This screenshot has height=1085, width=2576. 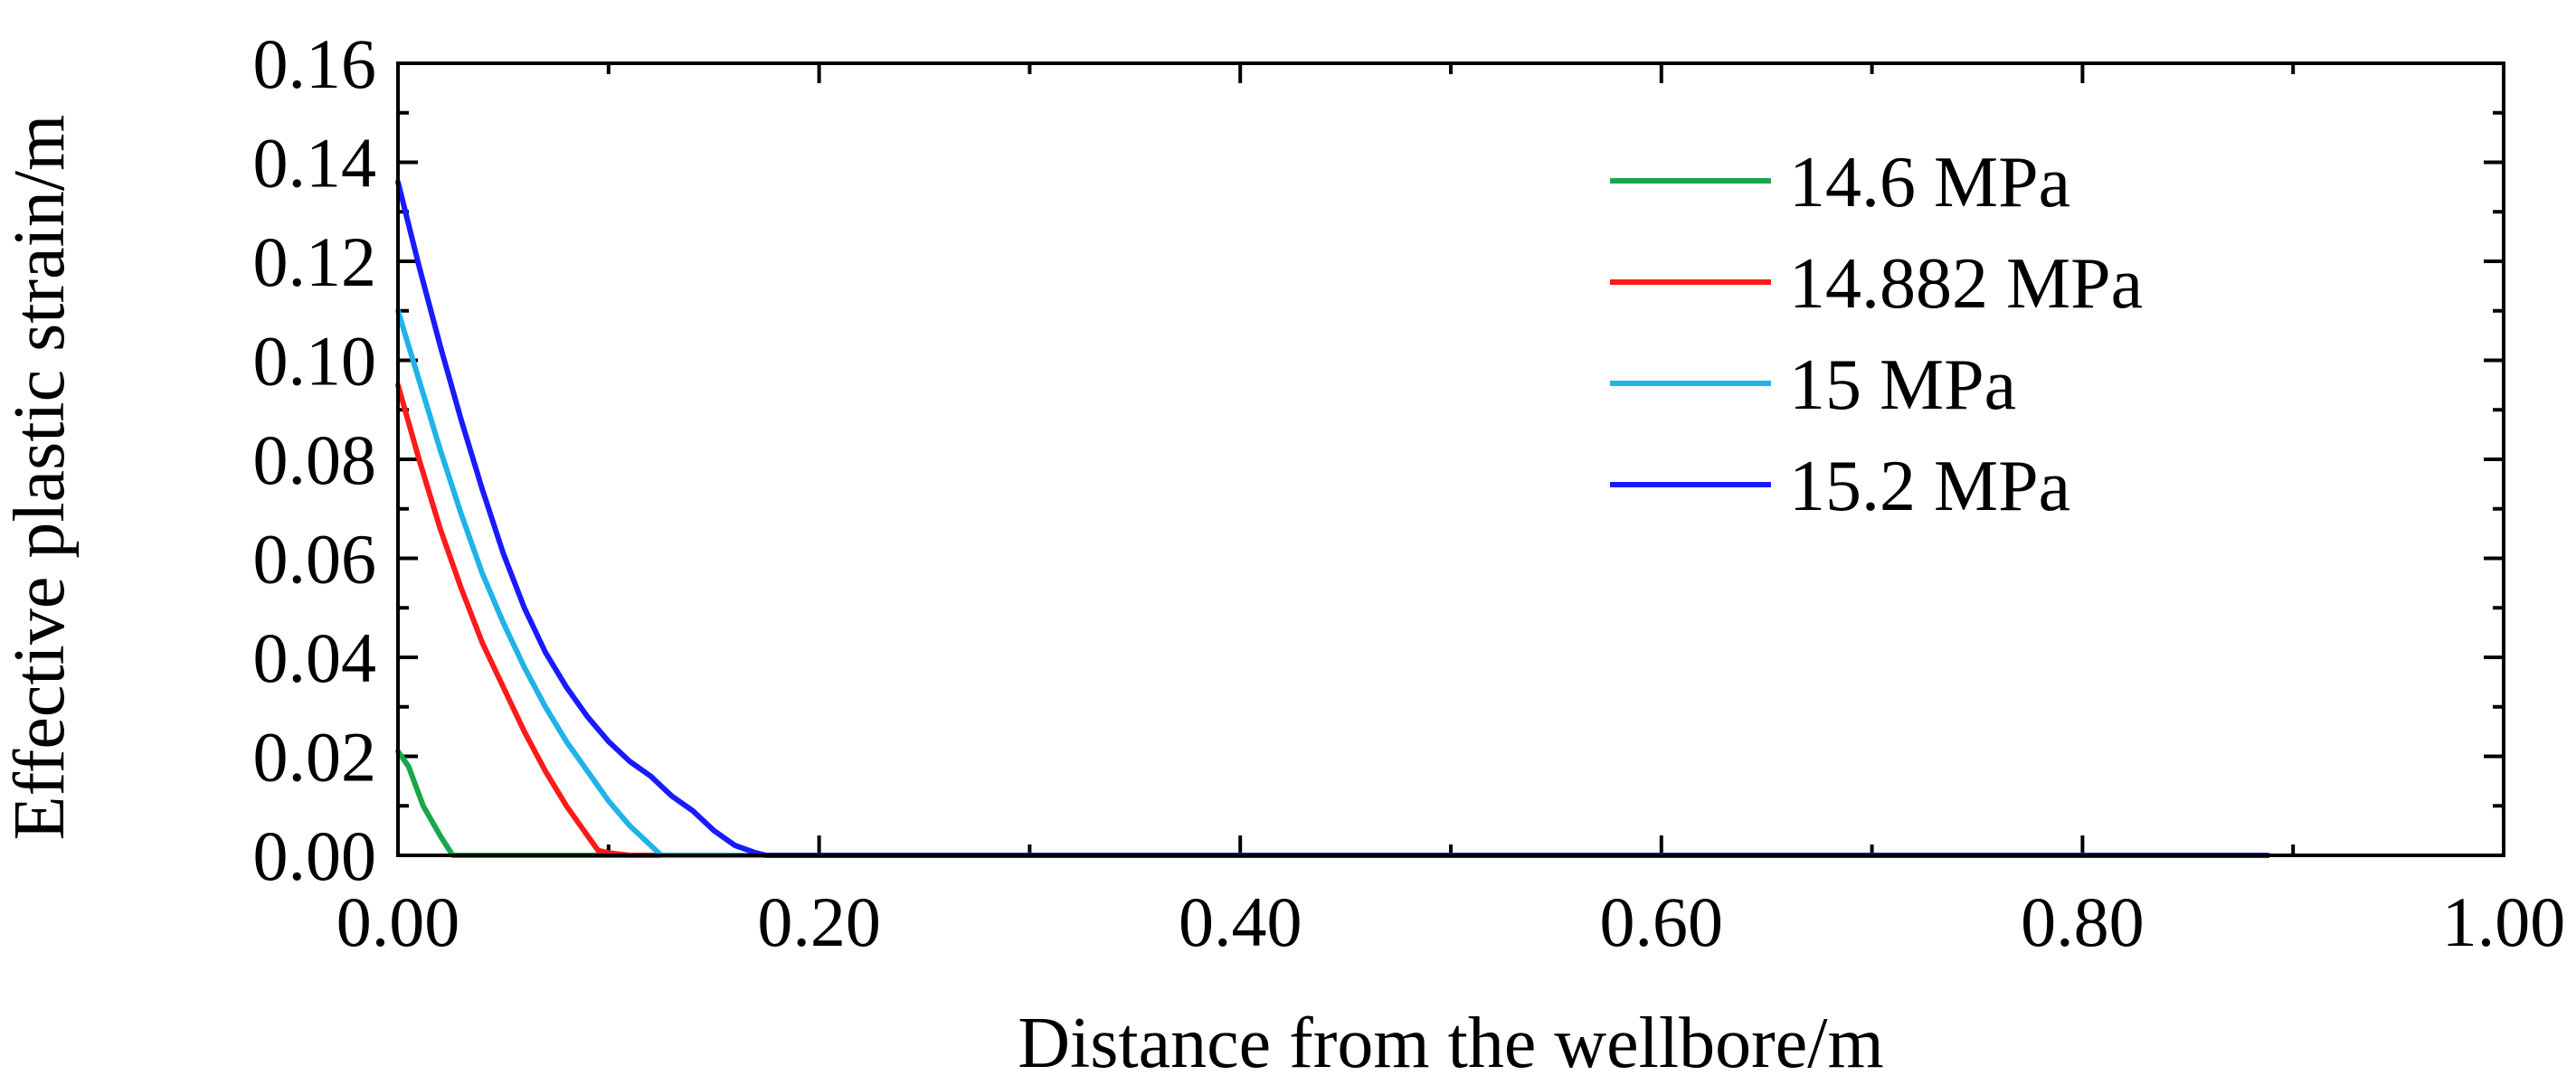 What do you see at coordinates (315, 261) in the screenshot?
I see `y-tick-label: 0.12` at bounding box center [315, 261].